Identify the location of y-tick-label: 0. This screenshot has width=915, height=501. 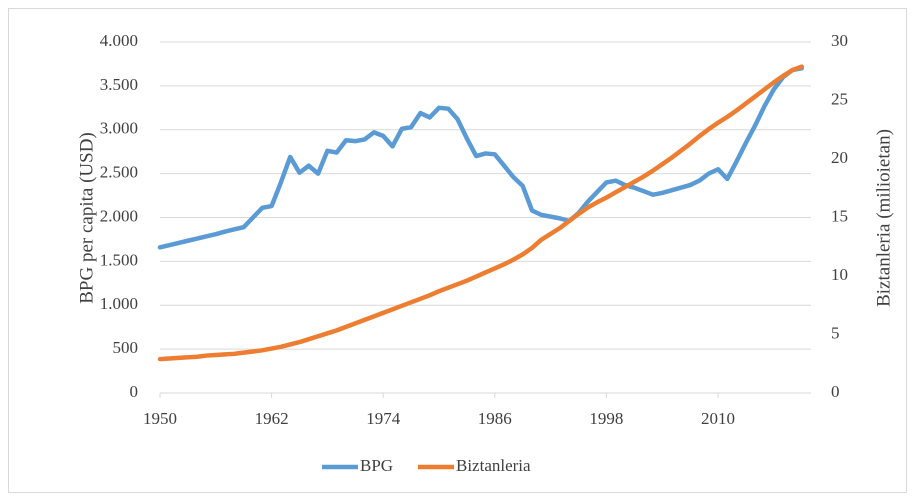
(134, 391).